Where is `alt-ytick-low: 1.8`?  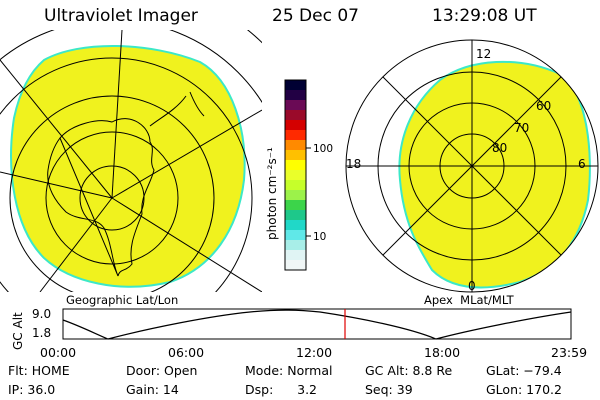
alt-ytick-low: 1.8 is located at coordinates (41, 333).